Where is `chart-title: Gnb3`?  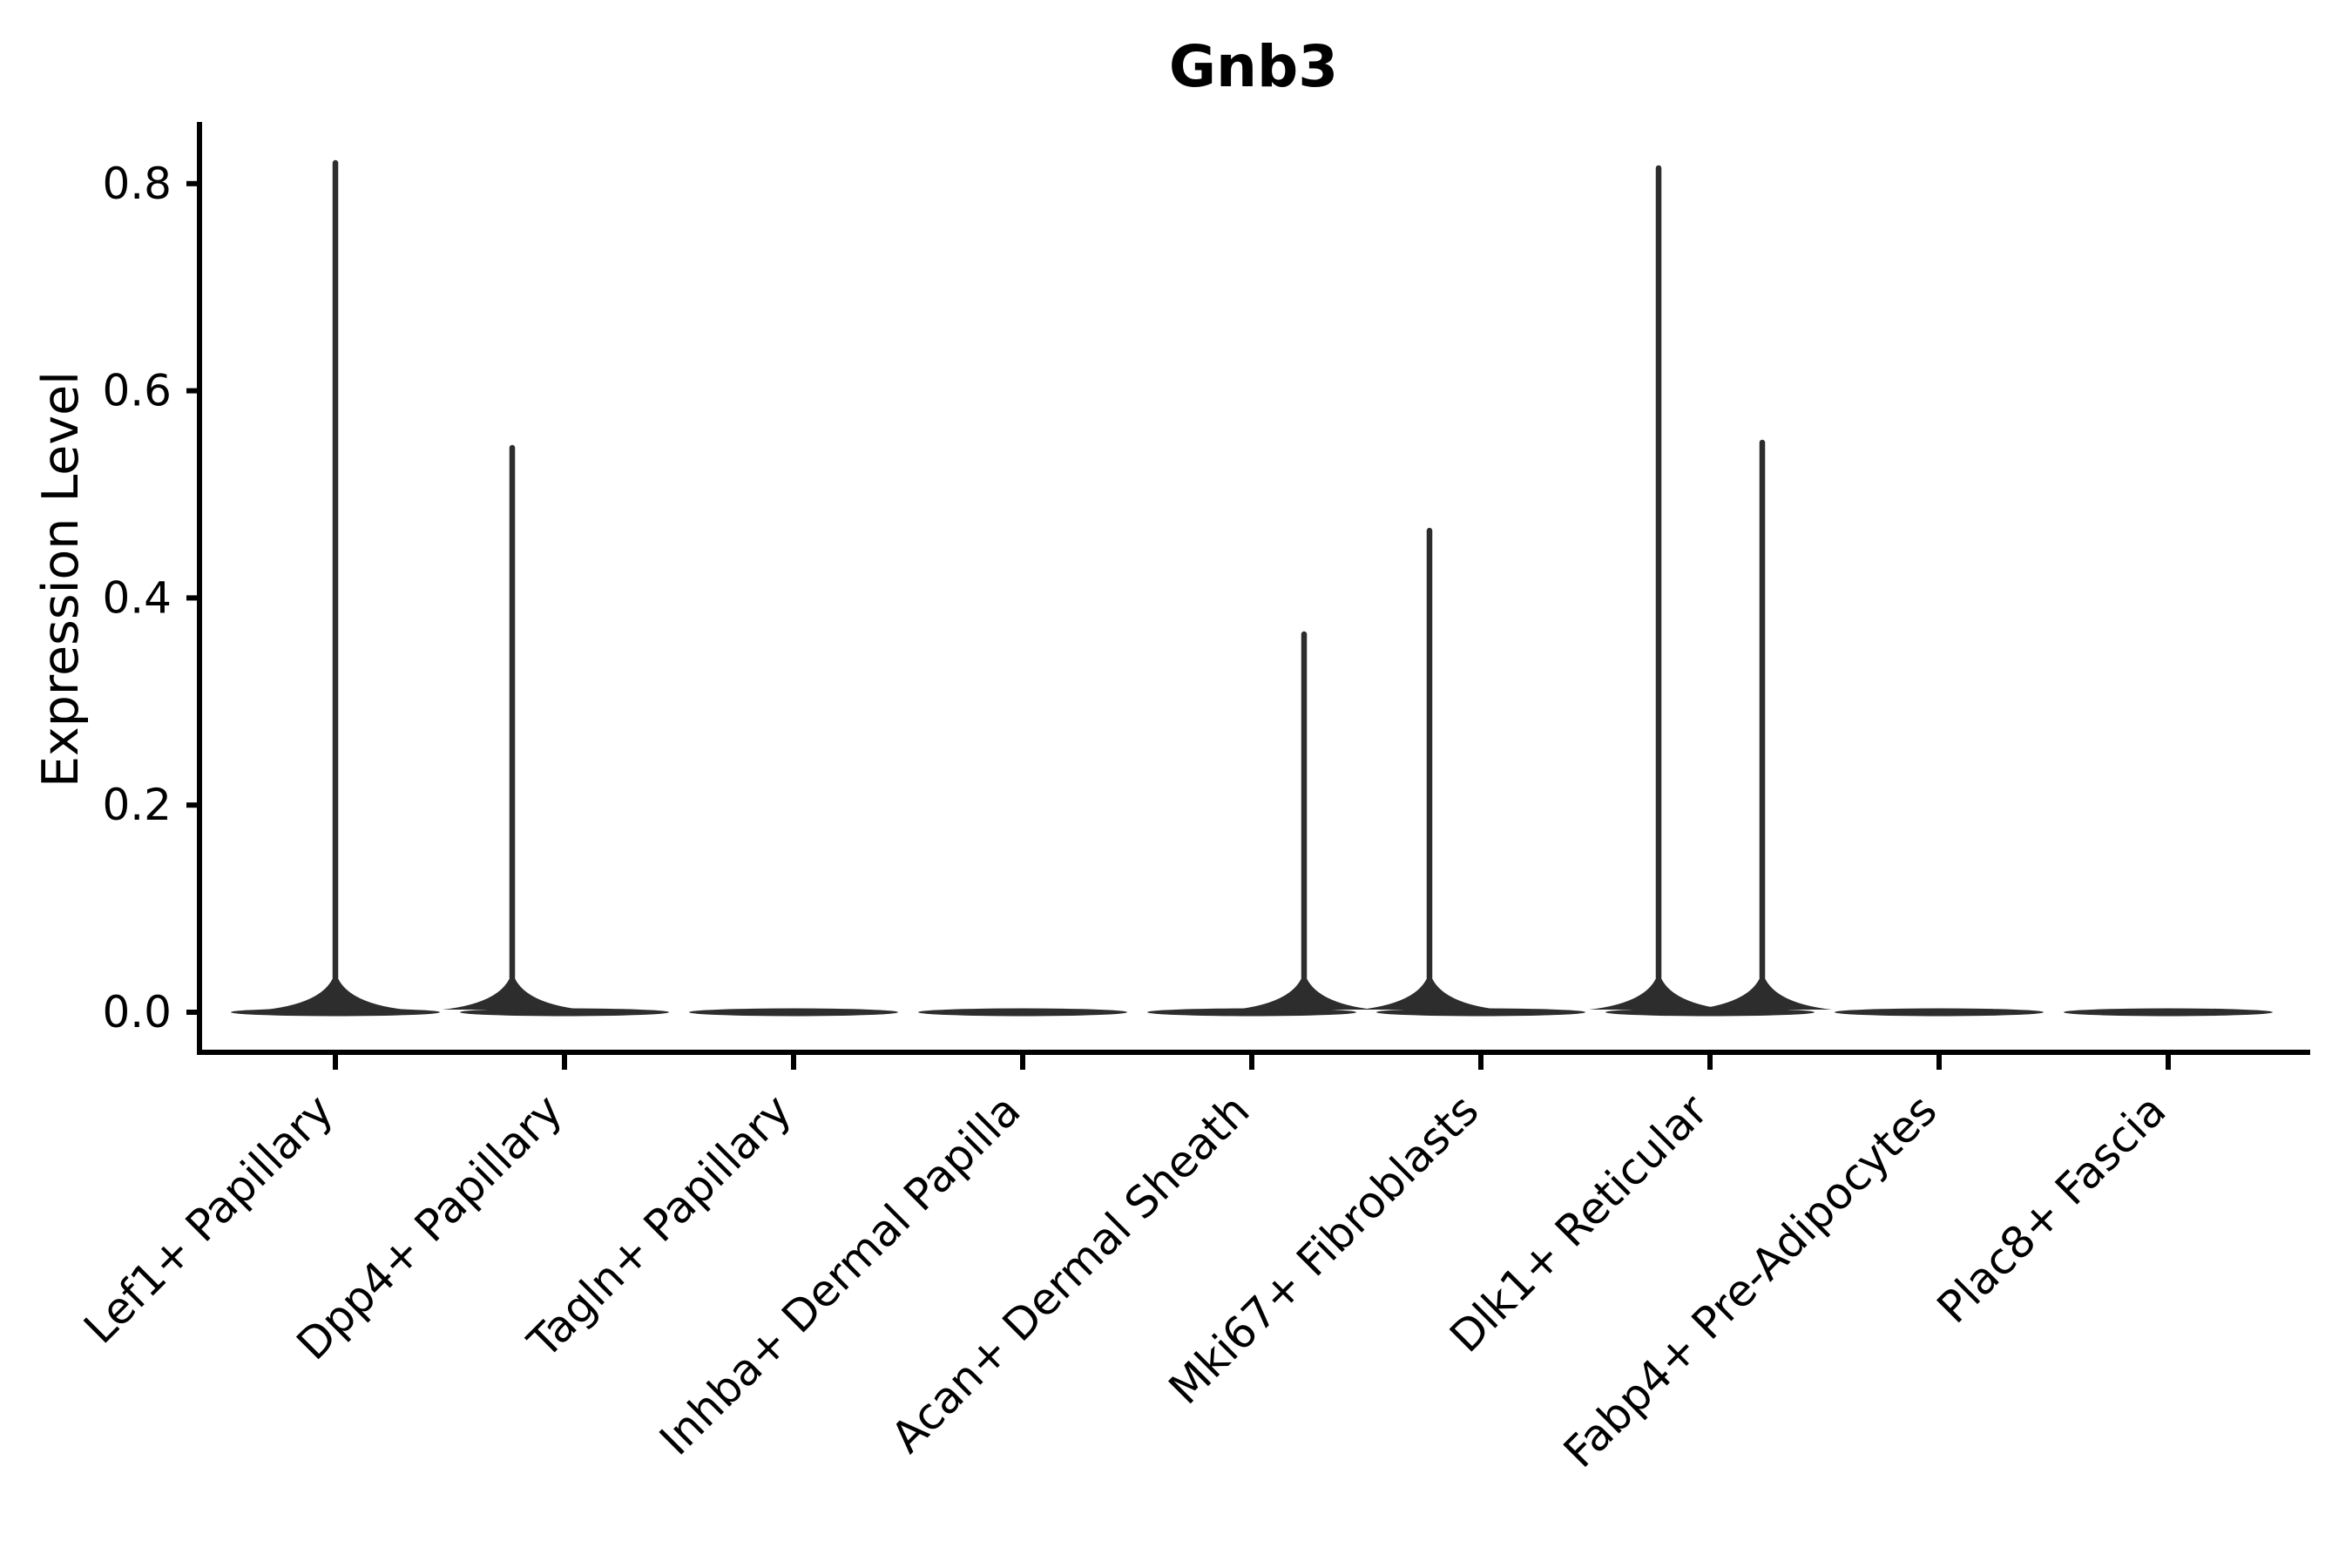 chart-title: Gnb3 is located at coordinates (1253, 66).